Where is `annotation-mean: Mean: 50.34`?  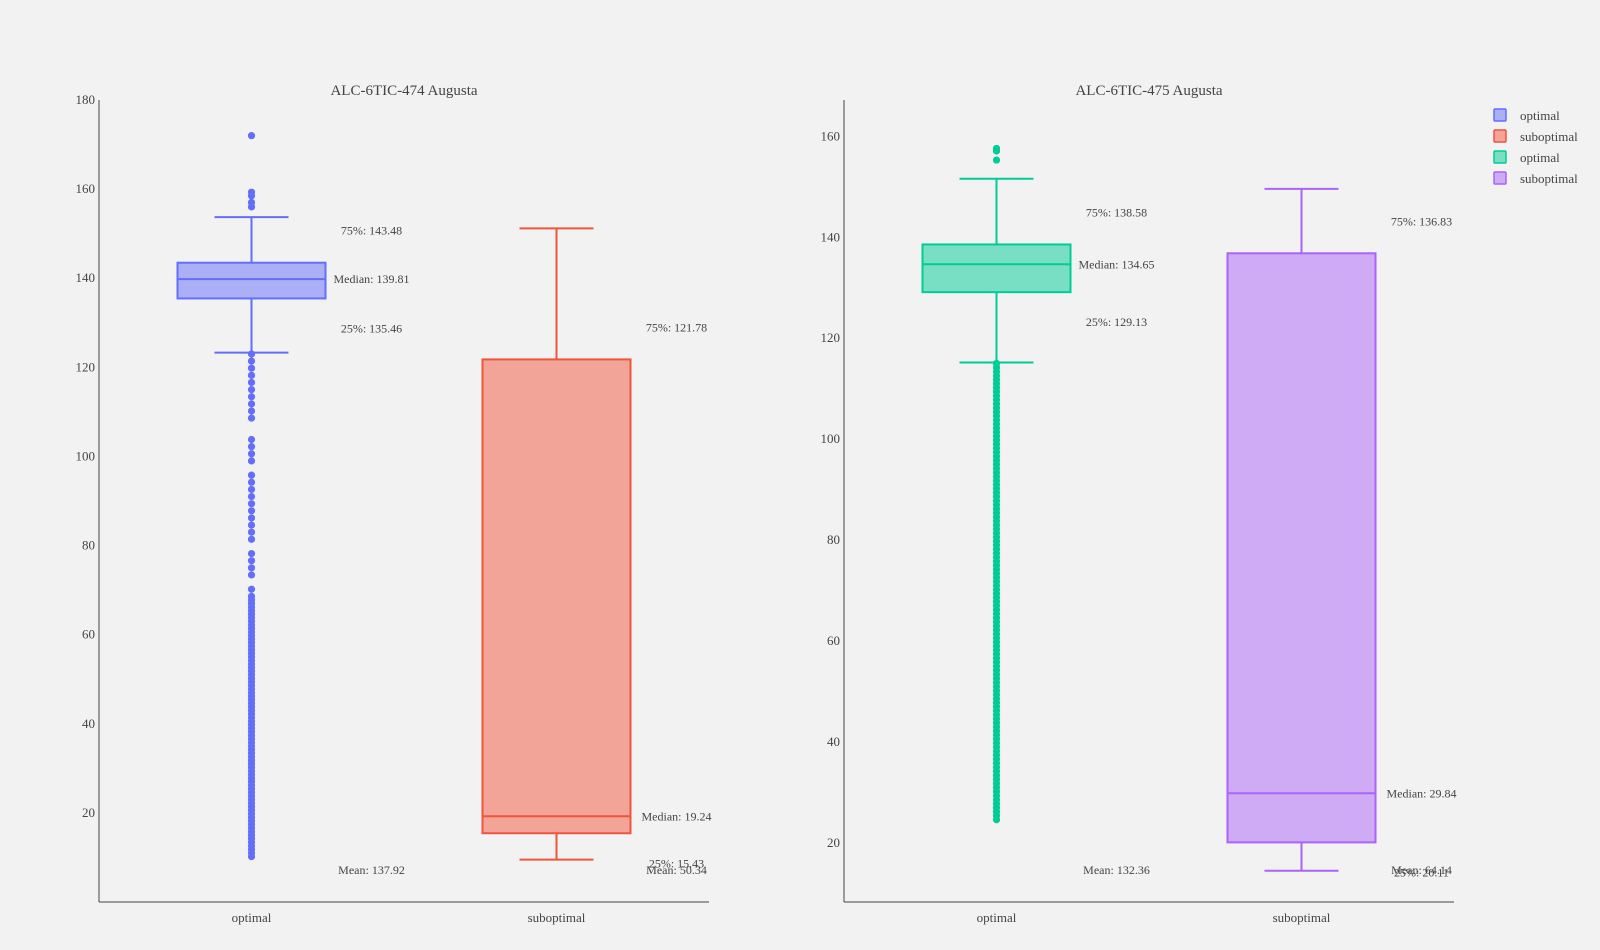
annotation-mean: Mean: 50.34 is located at coordinates (676, 870).